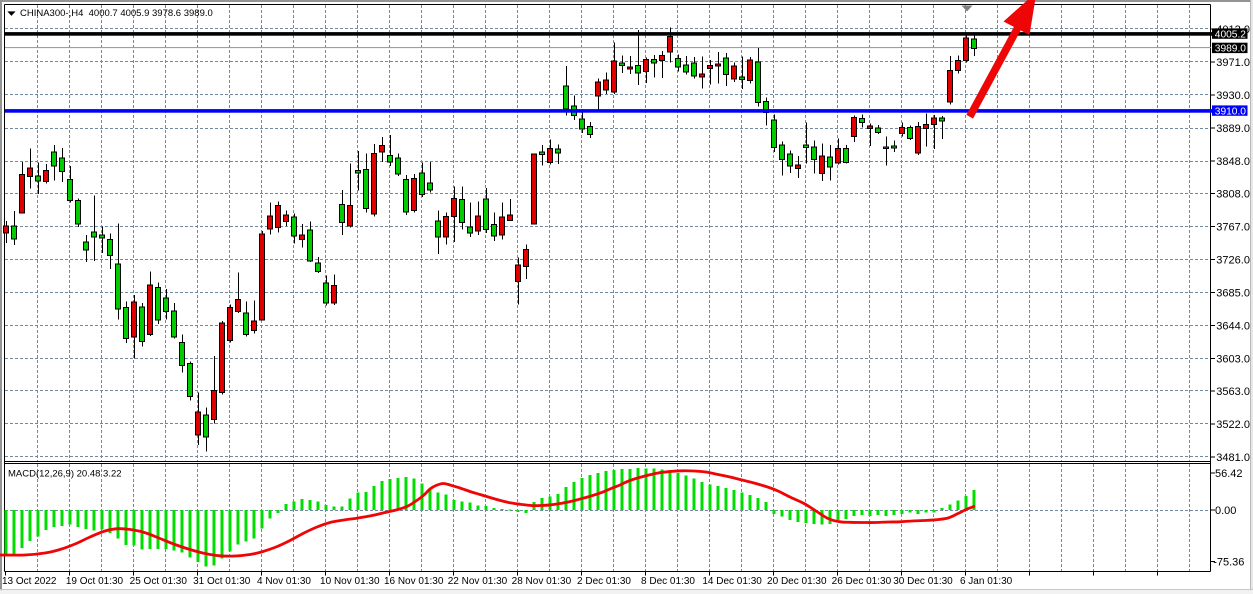  What do you see at coordinates (1228, 563) in the screenshot?
I see `svg-text: -75.36` at bounding box center [1228, 563].